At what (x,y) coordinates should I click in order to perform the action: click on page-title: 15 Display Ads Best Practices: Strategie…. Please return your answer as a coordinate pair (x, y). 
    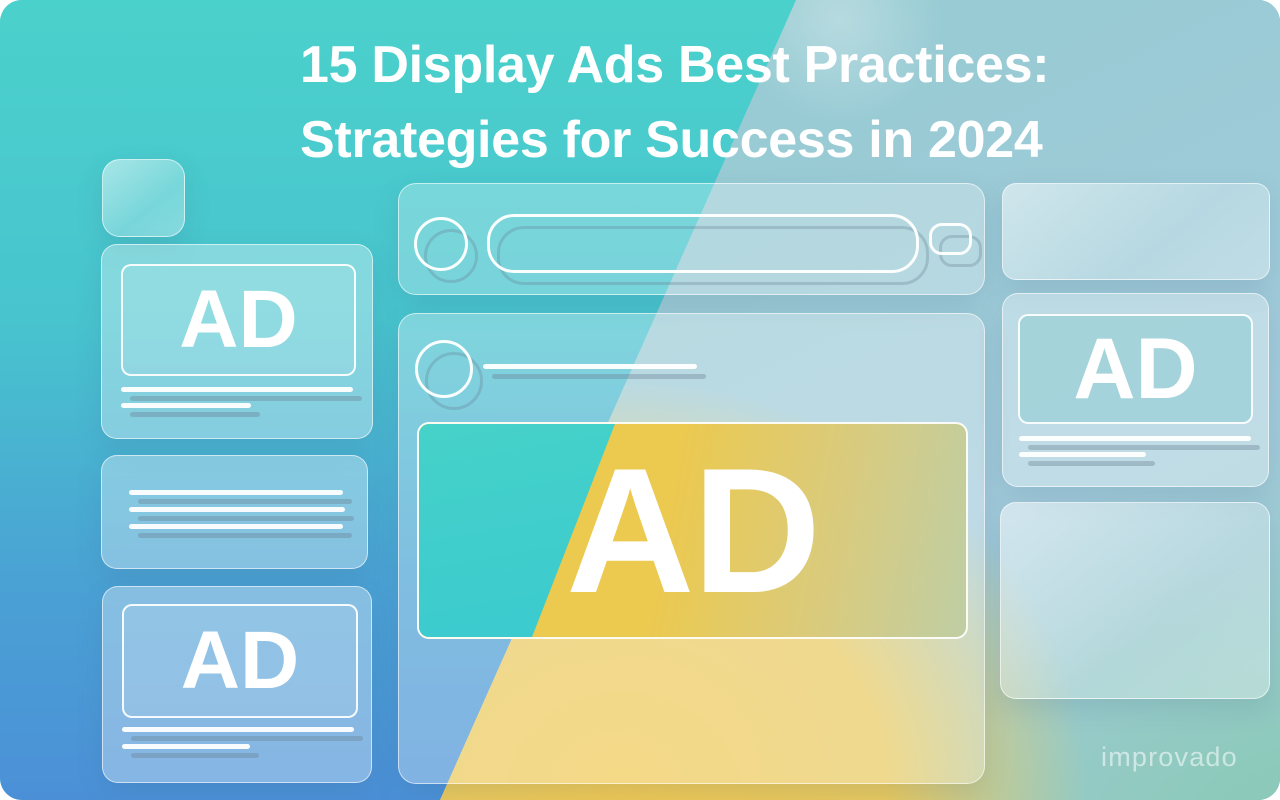
    Looking at the image, I should click on (710, 103).